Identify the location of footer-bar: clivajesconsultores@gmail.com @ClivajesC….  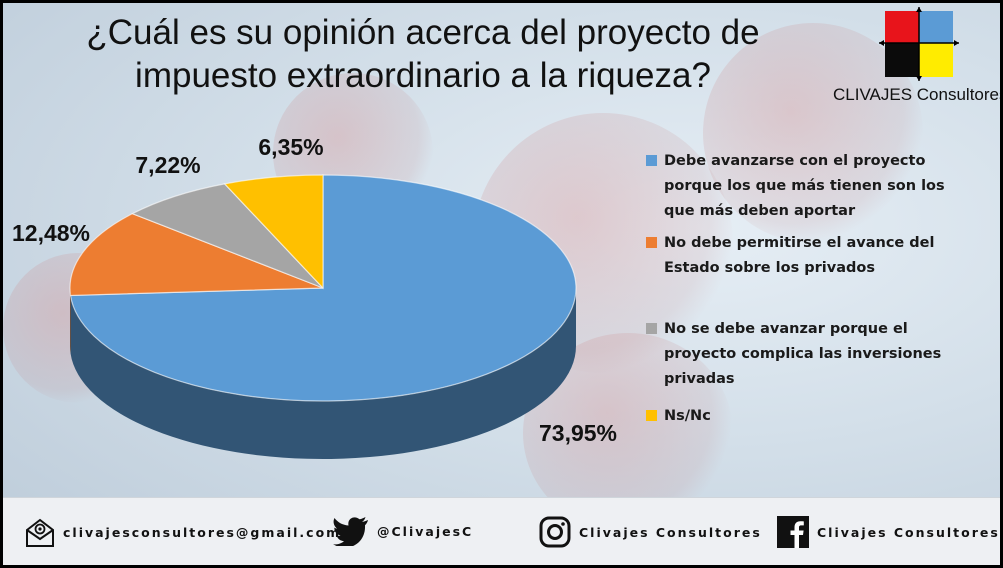
(501, 531).